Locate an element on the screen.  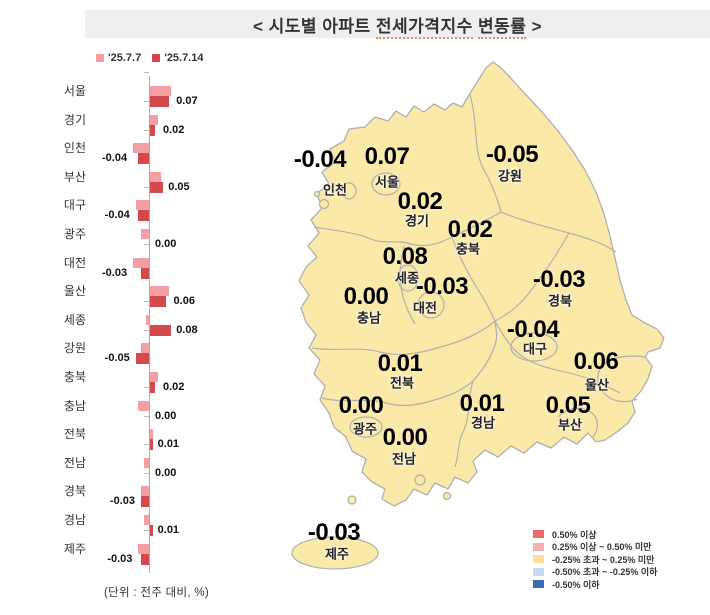
map-region-value-경북: -0.03 is located at coordinates (559, 279).